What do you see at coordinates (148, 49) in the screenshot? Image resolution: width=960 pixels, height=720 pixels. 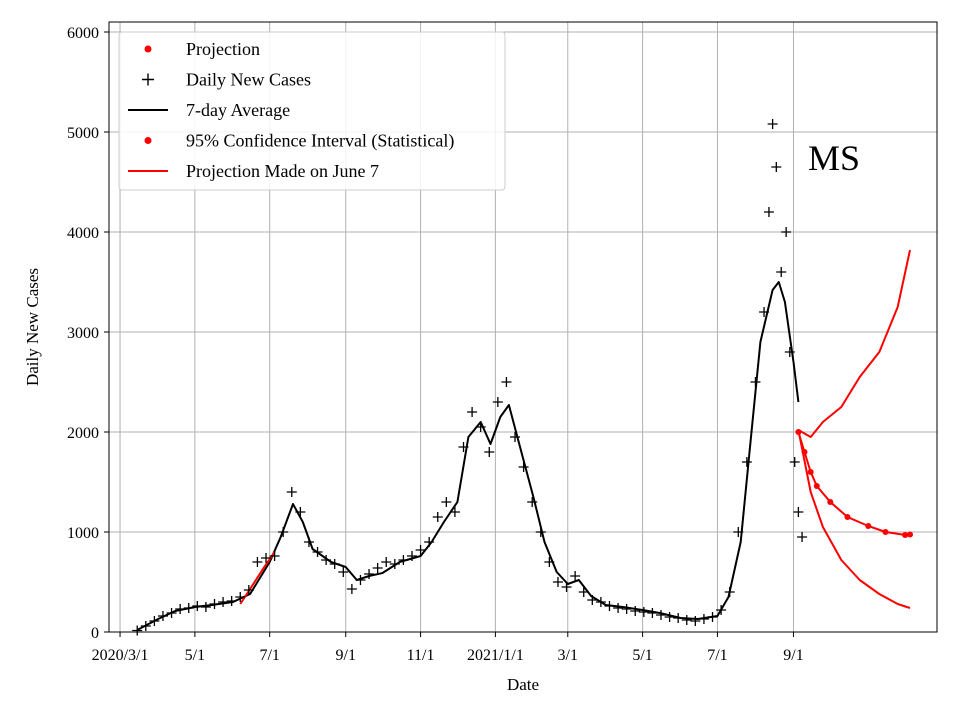 I see `legend-swatch-projection` at bounding box center [148, 49].